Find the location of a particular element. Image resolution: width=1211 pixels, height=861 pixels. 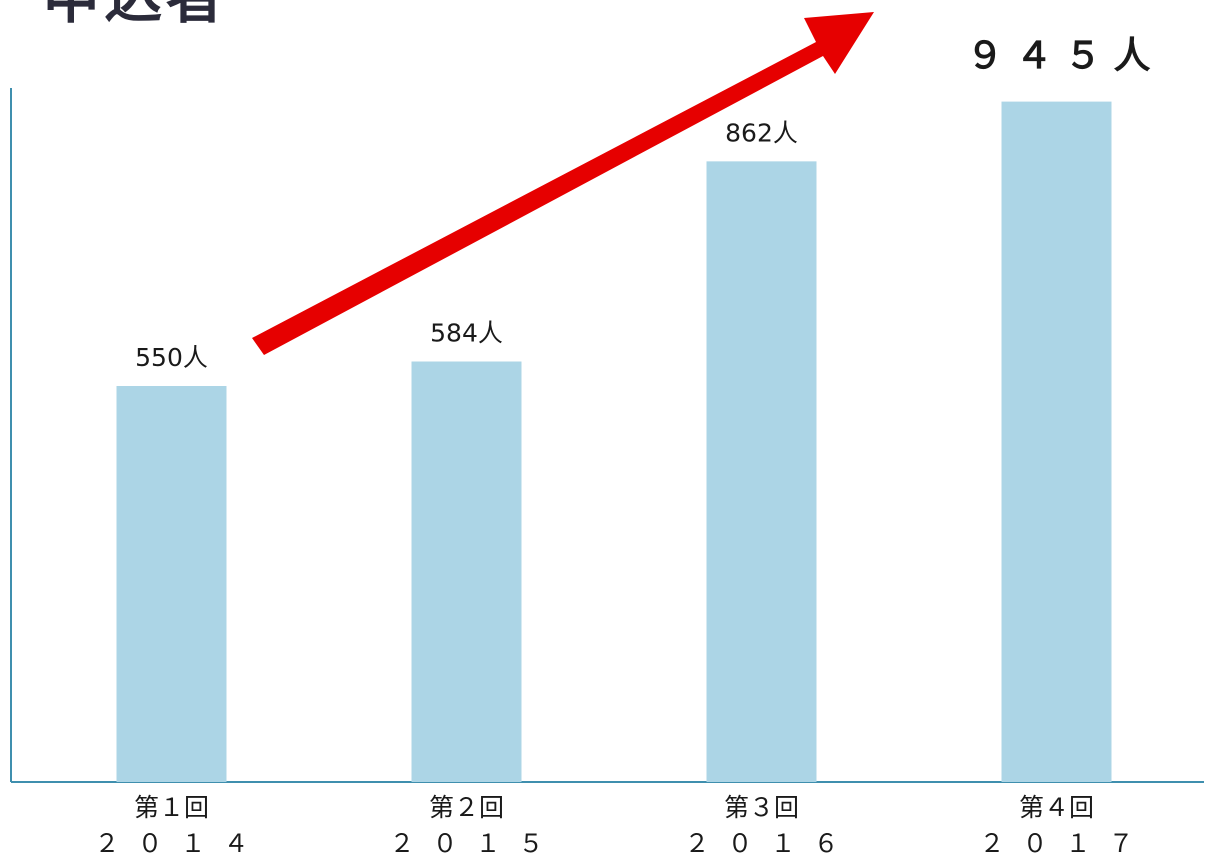

data-label: ９４５人 is located at coordinates (1065, 55).